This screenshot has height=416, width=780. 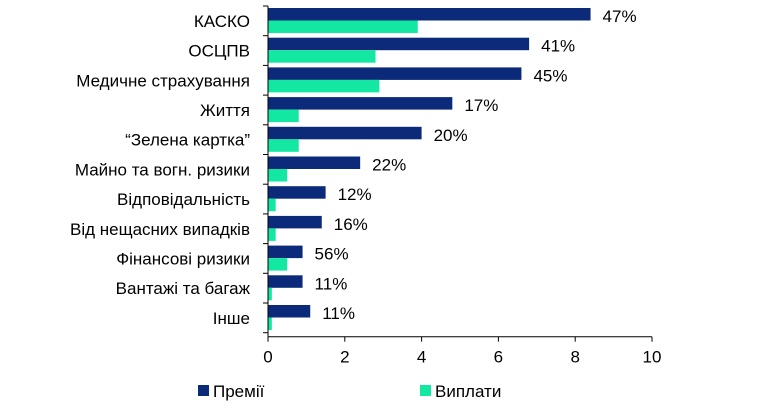 What do you see at coordinates (183, 258) in the screenshot?
I see `category-label: Фінансові ризики` at bounding box center [183, 258].